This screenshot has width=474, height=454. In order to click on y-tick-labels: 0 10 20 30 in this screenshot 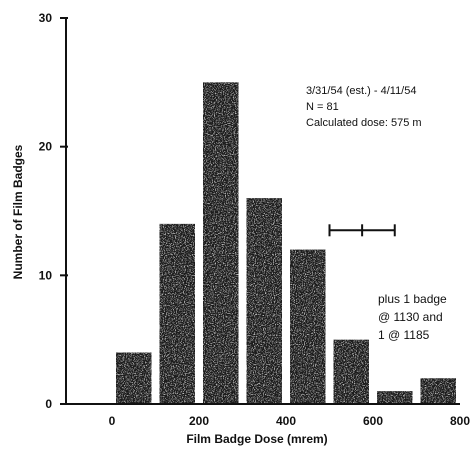, I will do `click(46, 211)`.